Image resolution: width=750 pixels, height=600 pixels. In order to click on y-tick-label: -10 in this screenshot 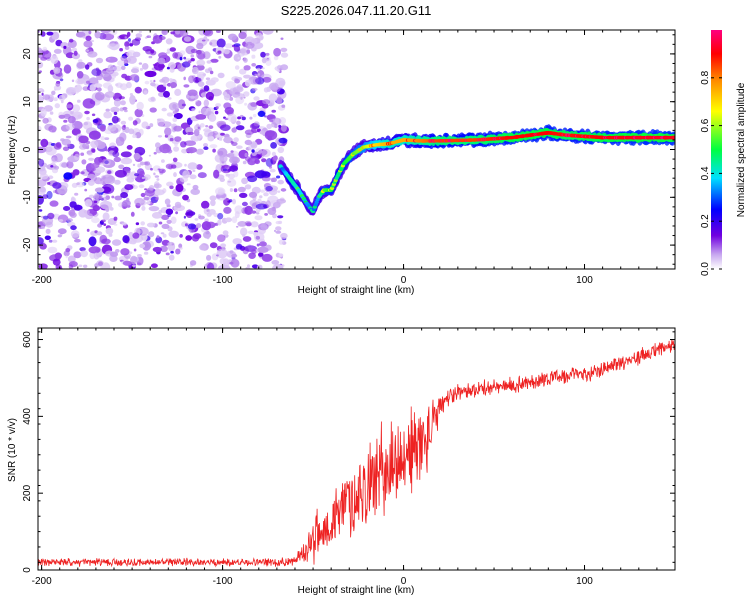, I will do `click(27, 197)`.